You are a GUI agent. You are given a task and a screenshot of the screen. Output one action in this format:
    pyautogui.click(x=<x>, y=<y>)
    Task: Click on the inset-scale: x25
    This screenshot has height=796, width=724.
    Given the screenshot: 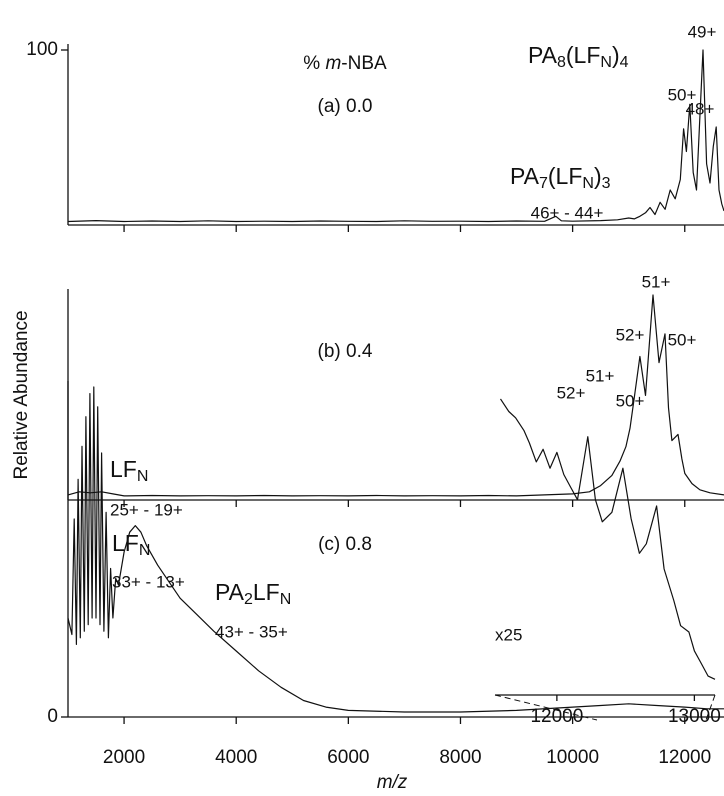 What is the action you would take?
    pyautogui.click(x=508, y=634)
    